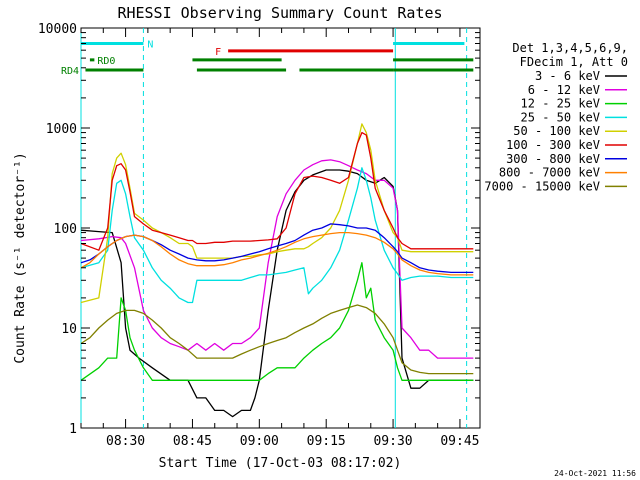  I want to click on legend-label-6: 300 - 800 keV, so click(553, 159).